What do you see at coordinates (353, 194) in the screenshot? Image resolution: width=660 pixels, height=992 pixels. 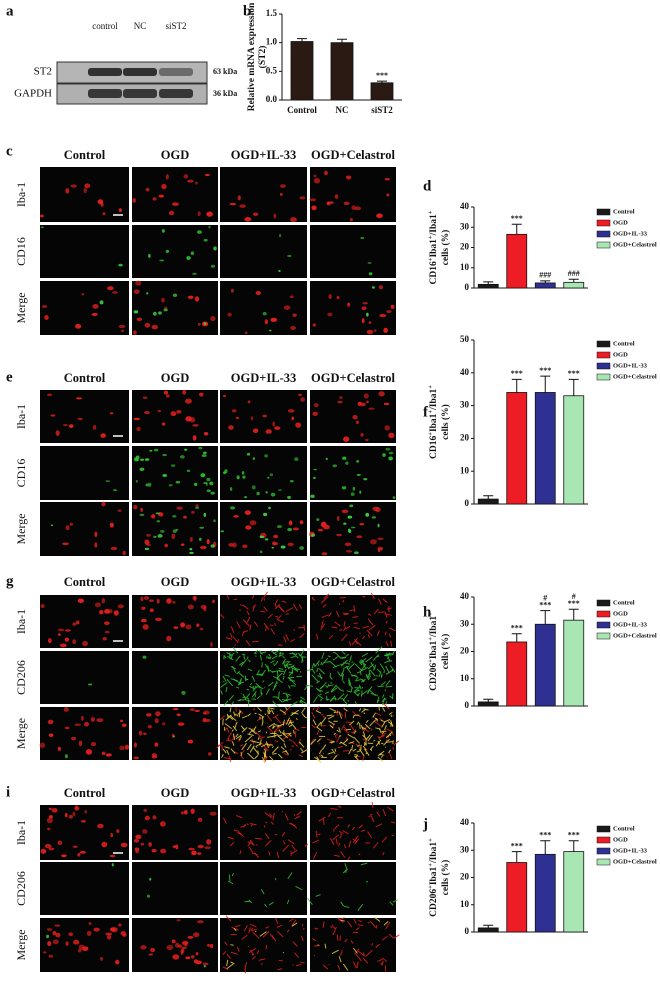 I see `micrograph-bg` at bounding box center [353, 194].